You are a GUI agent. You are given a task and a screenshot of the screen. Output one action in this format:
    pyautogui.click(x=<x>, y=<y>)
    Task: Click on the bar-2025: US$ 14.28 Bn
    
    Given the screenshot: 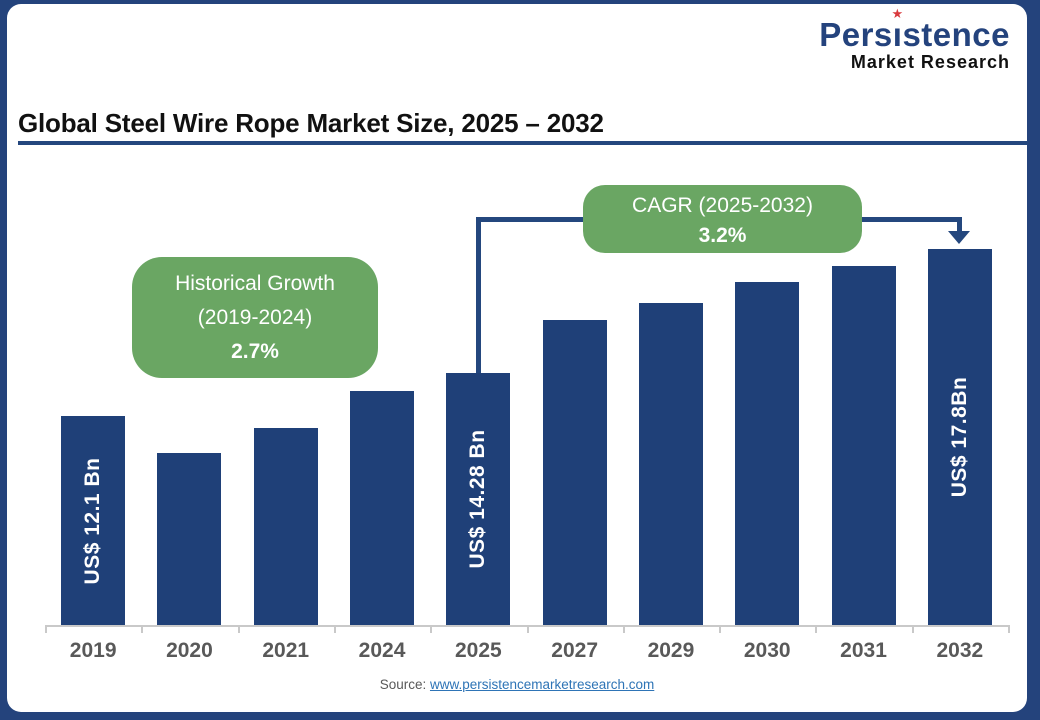 What is the action you would take?
    pyautogui.click(x=478, y=499)
    